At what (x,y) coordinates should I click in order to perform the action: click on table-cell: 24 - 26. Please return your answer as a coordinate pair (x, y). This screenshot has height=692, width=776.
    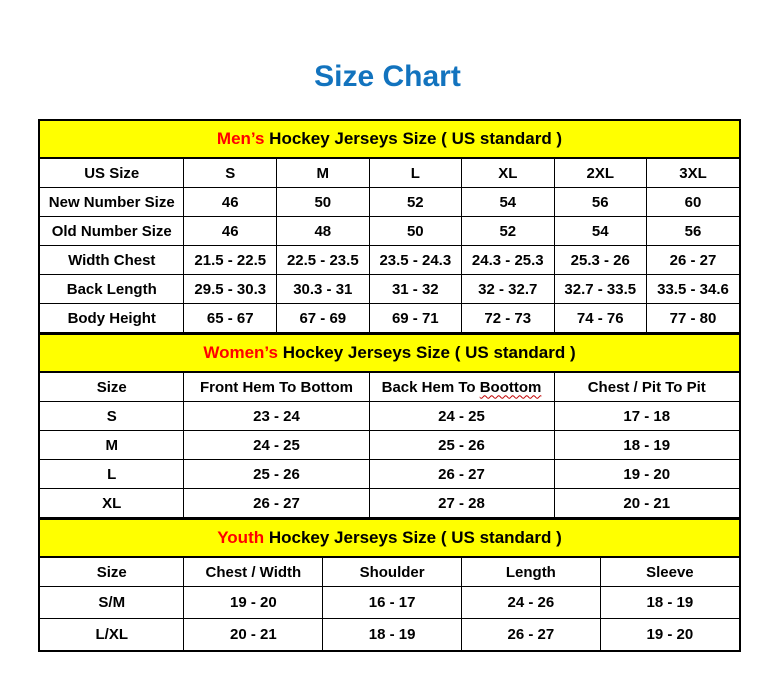
    Looking at the image, I should click on (530, 602).